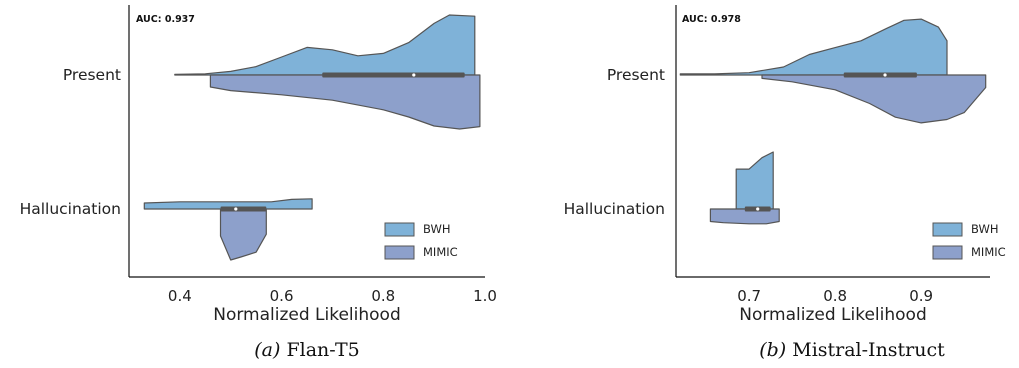 The image size is (1019, 368). What do you see at coordinates (868, 350) in the screenshot?
I see `caption-name: Mistral-Instruct` at bounding box center [868, 350].